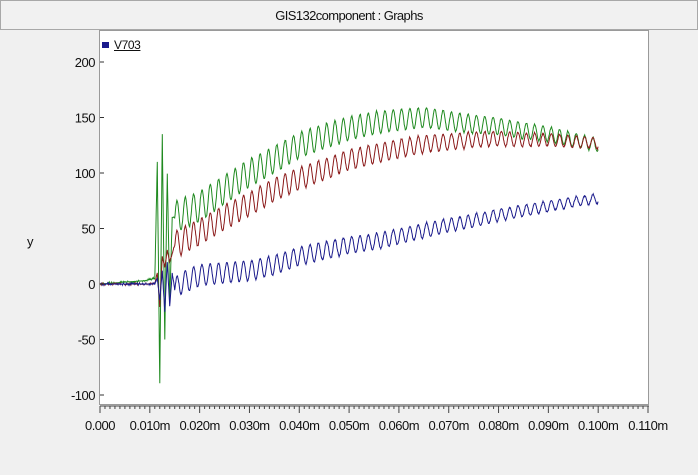 The height and width of the screenshot is (475, 698). What do you see at coordinates (150, 425) in the screenshot?
I see `x-tick-label: 0.010m` at bounding box center [150, 425].